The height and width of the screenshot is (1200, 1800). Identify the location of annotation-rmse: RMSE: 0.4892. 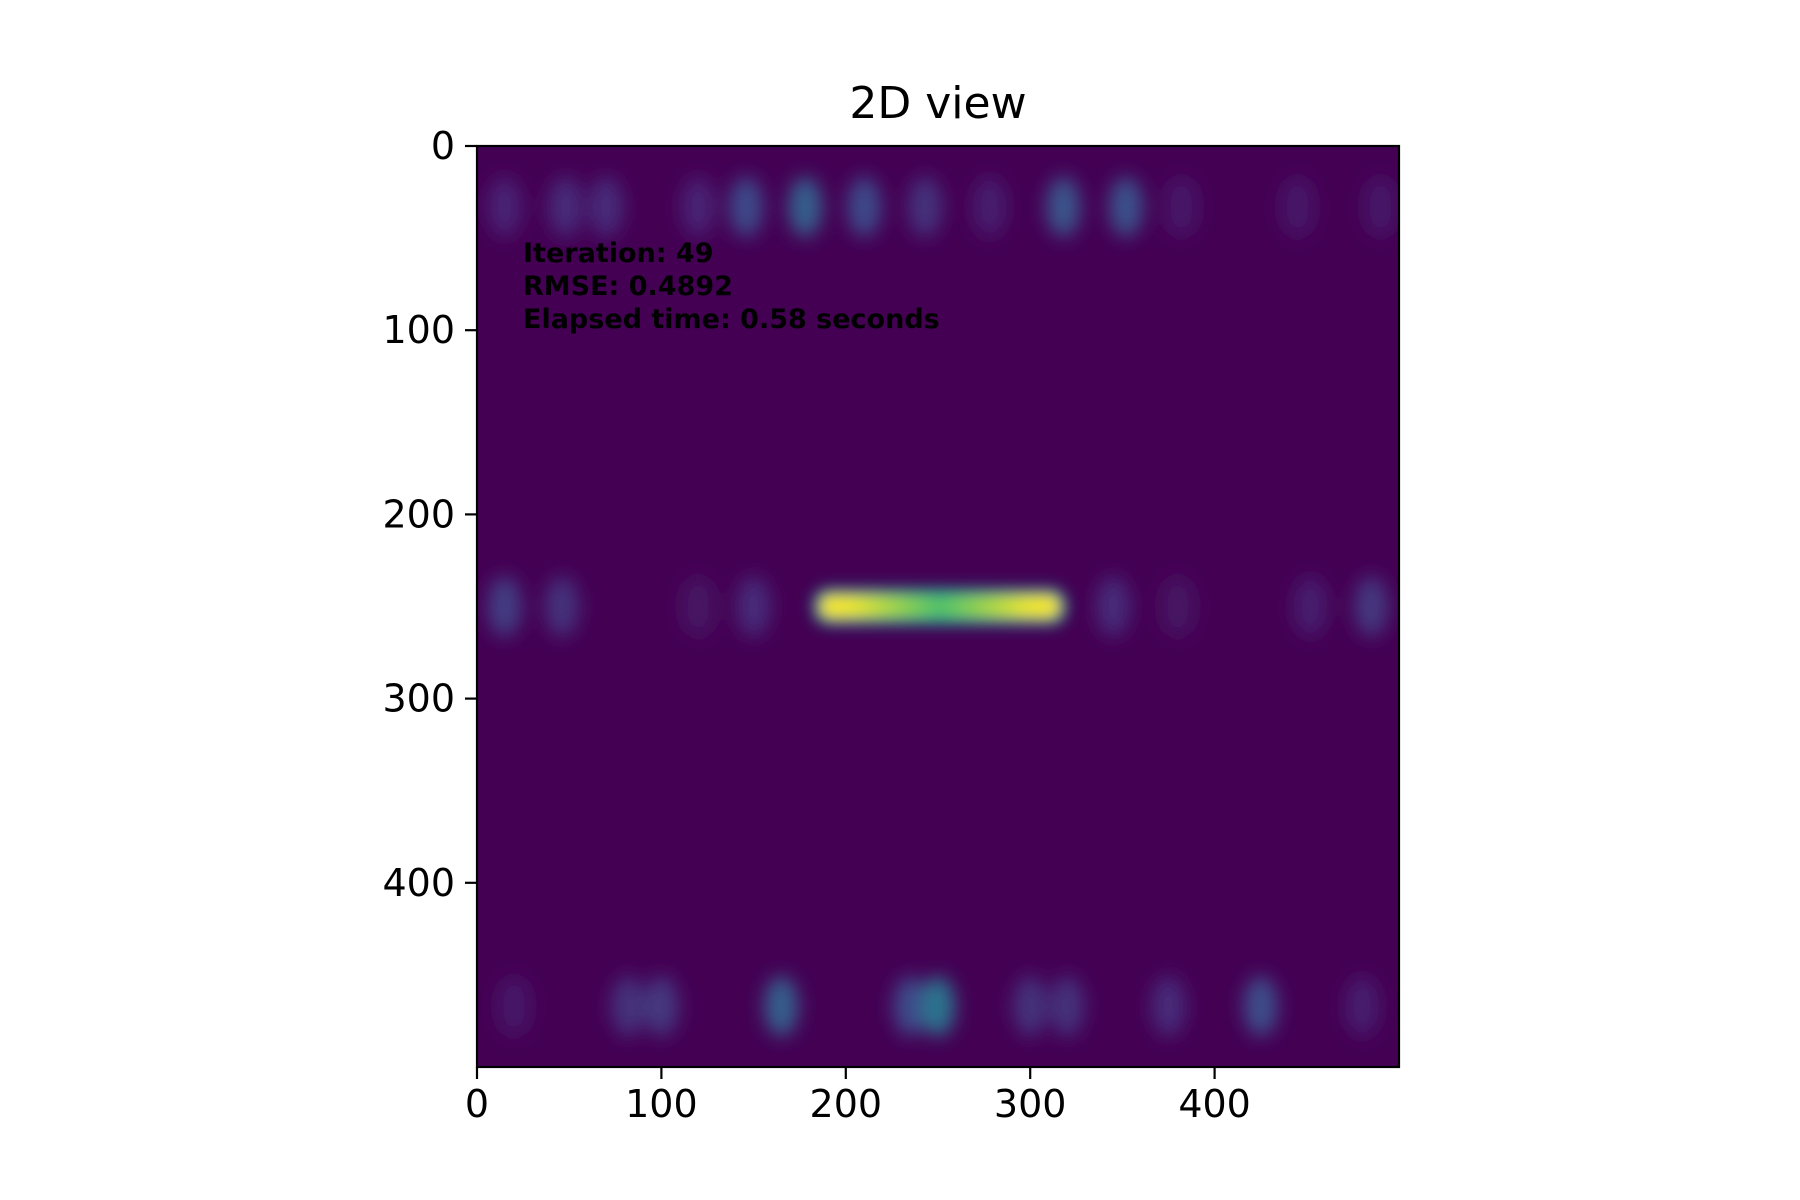
(628, 286).